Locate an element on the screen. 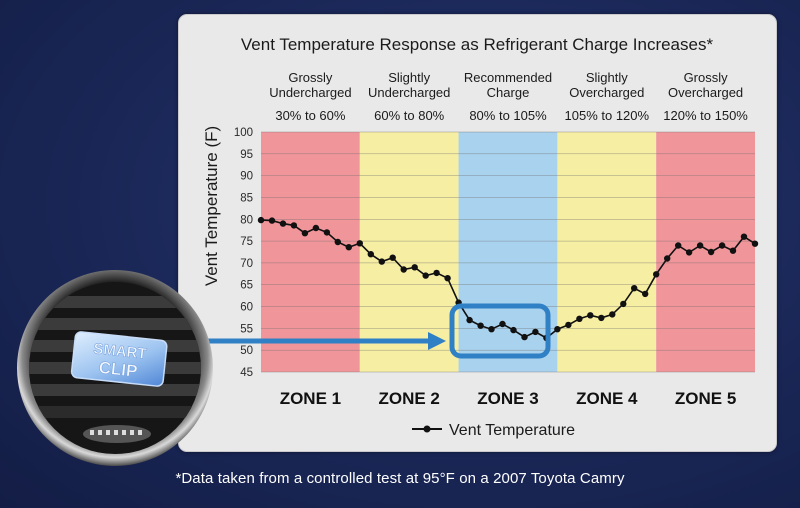 The width and height of the screenshot is (800, 508). zone-label: ZONE 2 is located at coordinates (408, 398).